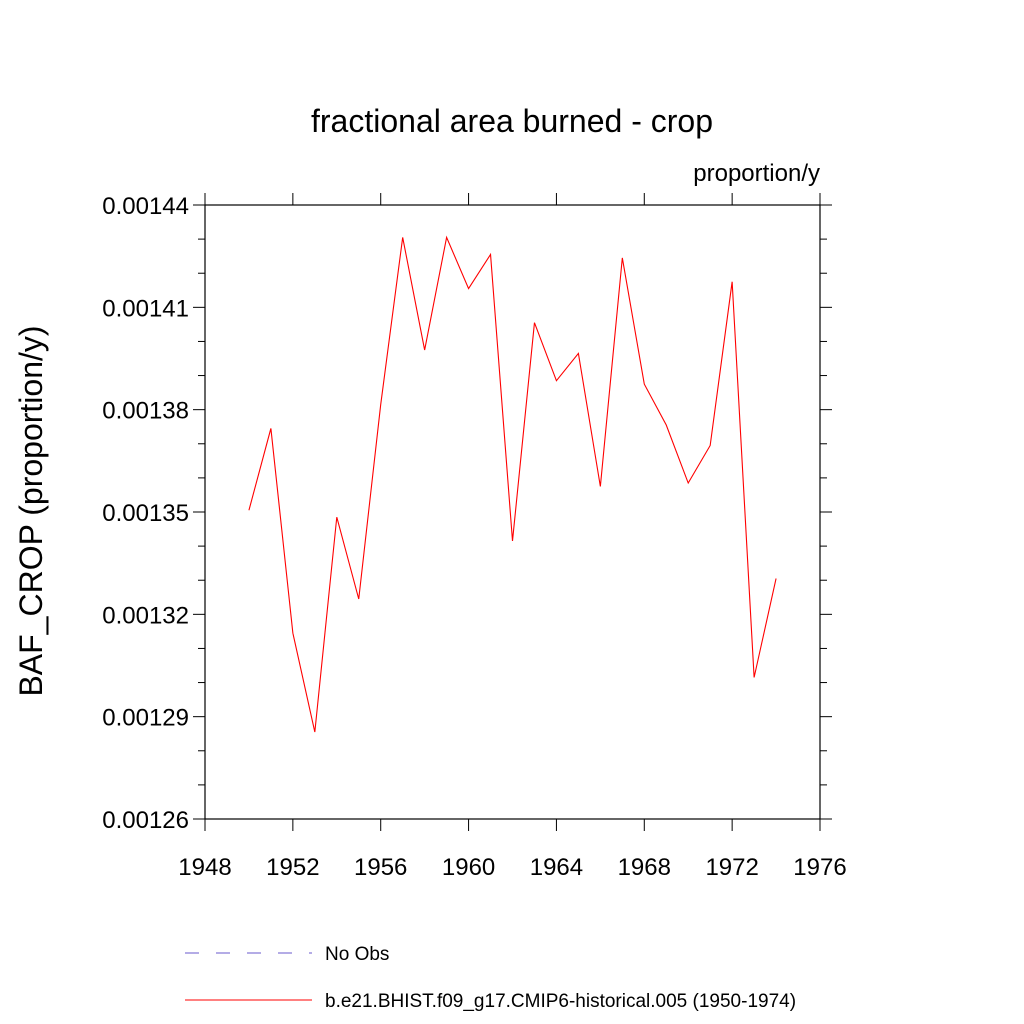  What do you see at coordinates (756, 173) in the screenshot?
I see `units-label: proportion/y` at bounding box center [756, 173].